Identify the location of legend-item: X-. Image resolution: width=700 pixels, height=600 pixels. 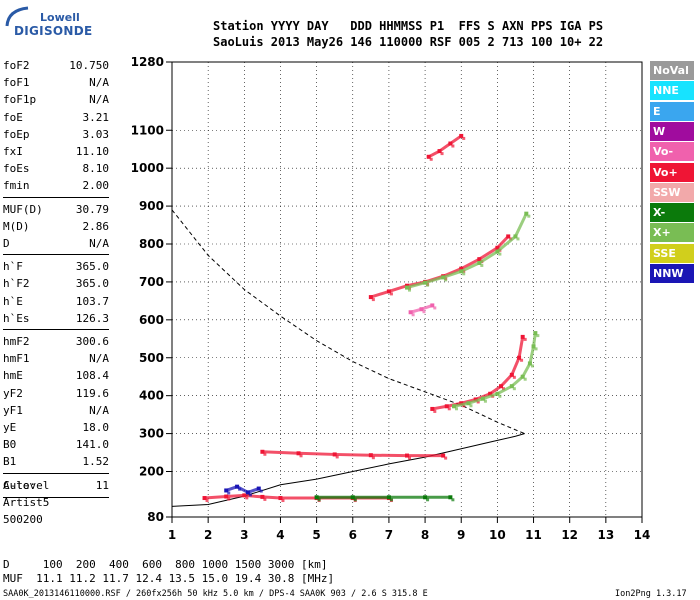
(672, 213).